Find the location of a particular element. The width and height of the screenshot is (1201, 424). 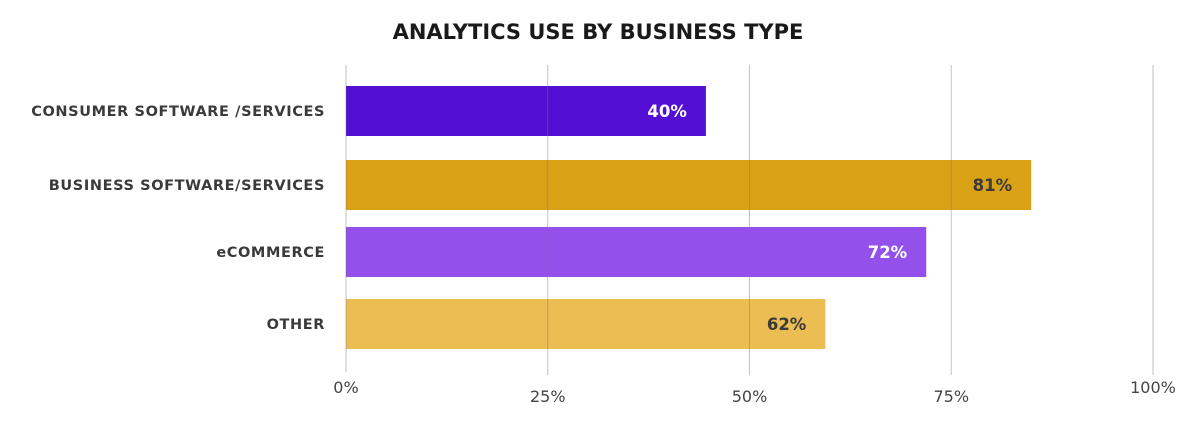

data-label: 40% is located at coordinates (667, 111).